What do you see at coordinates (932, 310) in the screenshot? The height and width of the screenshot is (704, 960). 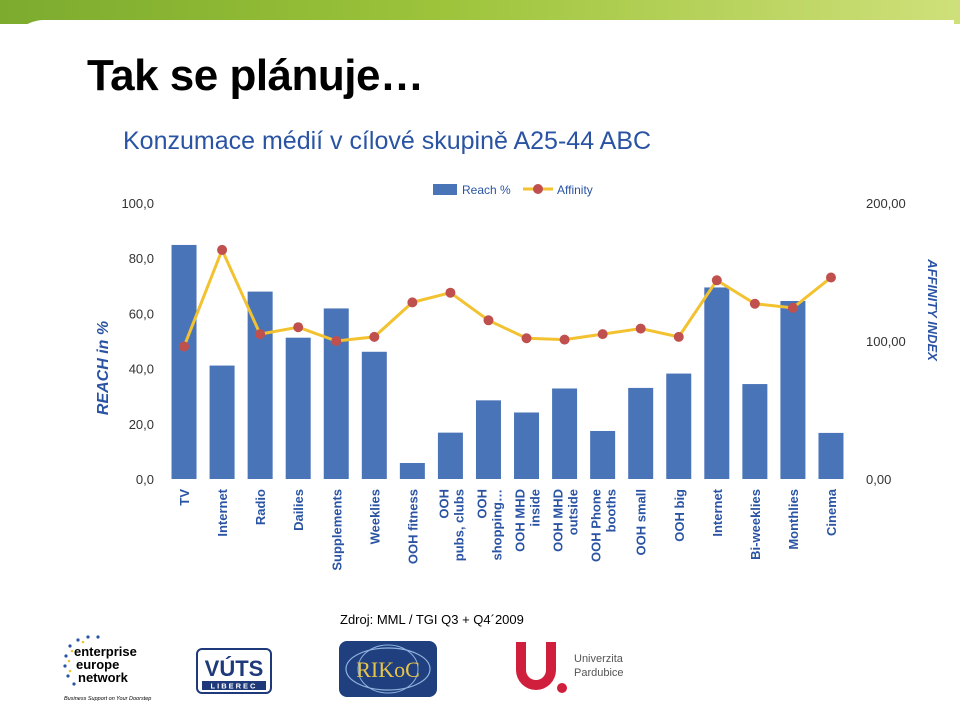 I see `y-axis-right-label: AFFINITY INDEX` at bounding box center [932, 310].